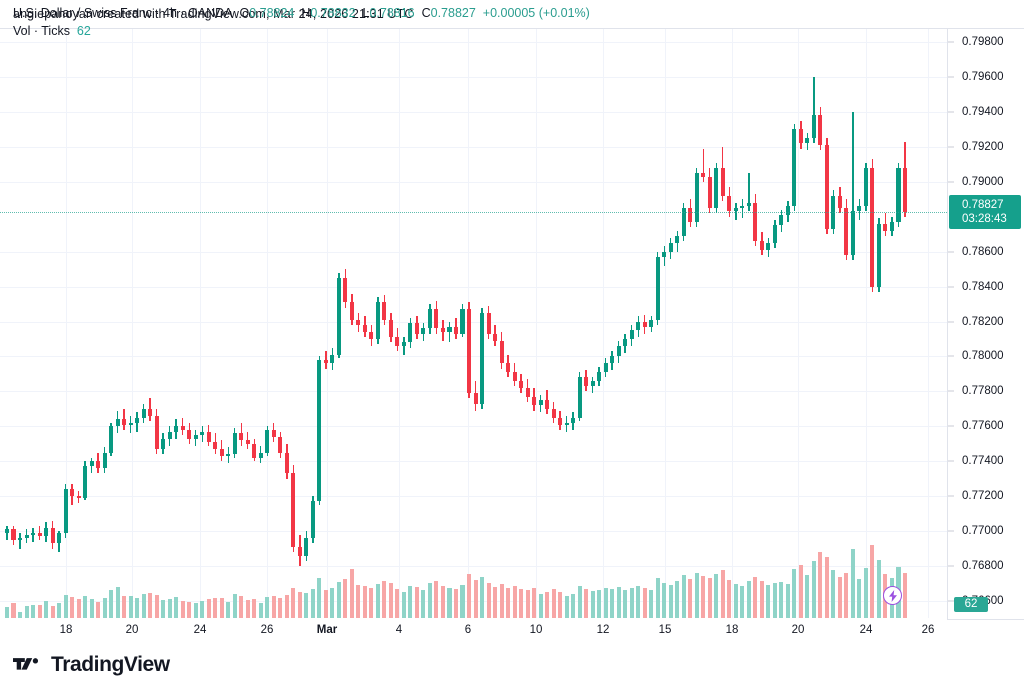 The image size is (1024, 698). Describe the element at coordinates (665, 630) in the screenshot. I see `time-tick-label: 15` at that location.